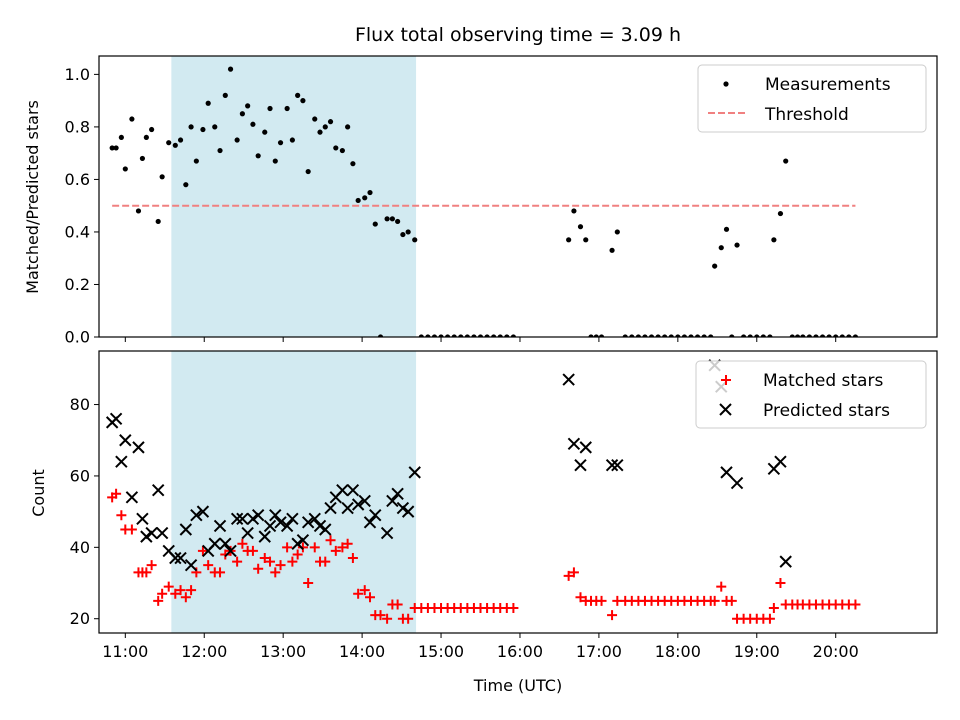 The height and width of the screenshot is (720, 960). I want to click on bottom-y-tick-label-1: 40, so click(80, 547).